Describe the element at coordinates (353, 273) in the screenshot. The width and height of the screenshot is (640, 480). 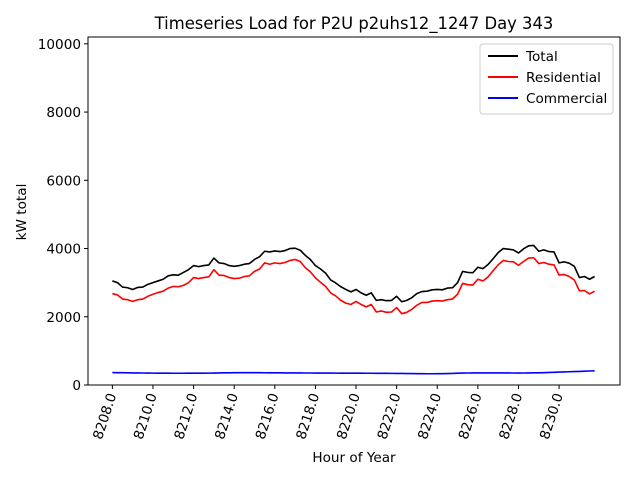
I see `series-line-total` at that location.